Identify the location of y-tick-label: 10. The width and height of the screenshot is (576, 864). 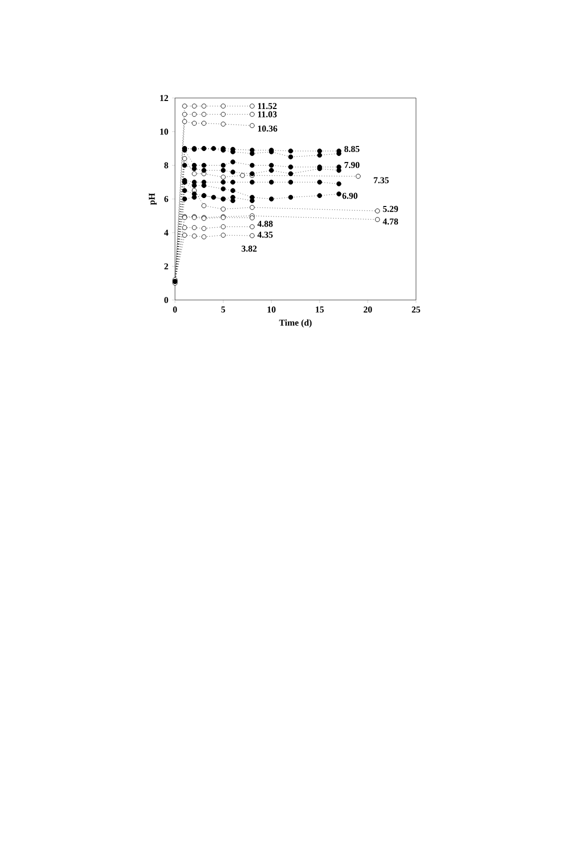
(164, 131).